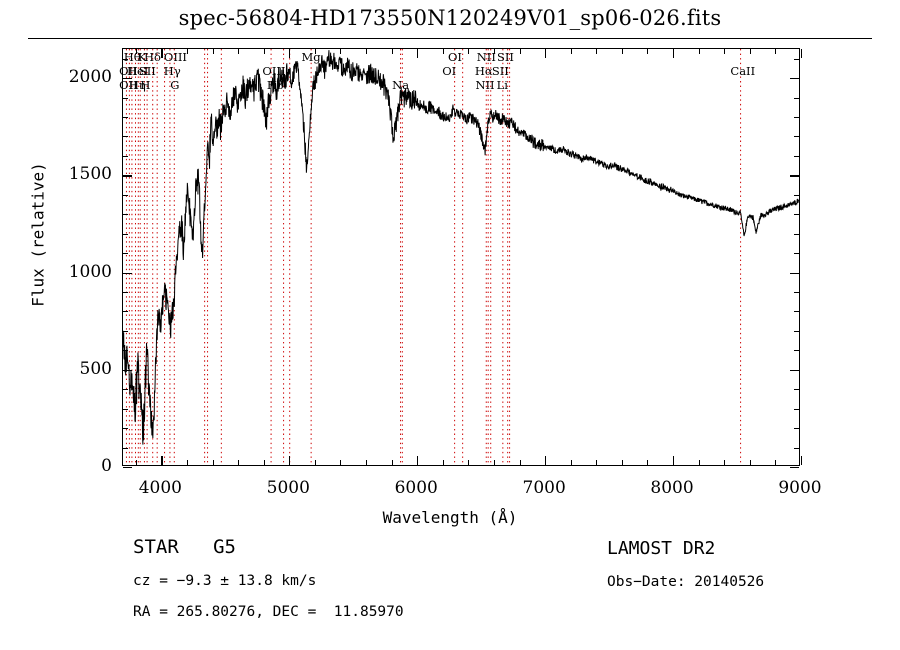 This screenshot has width=900, height=650. Describe the element at coordinates (172, 71) in the screenshot. I see `line-label-lbl-Hgamma: Hγ` at that location.